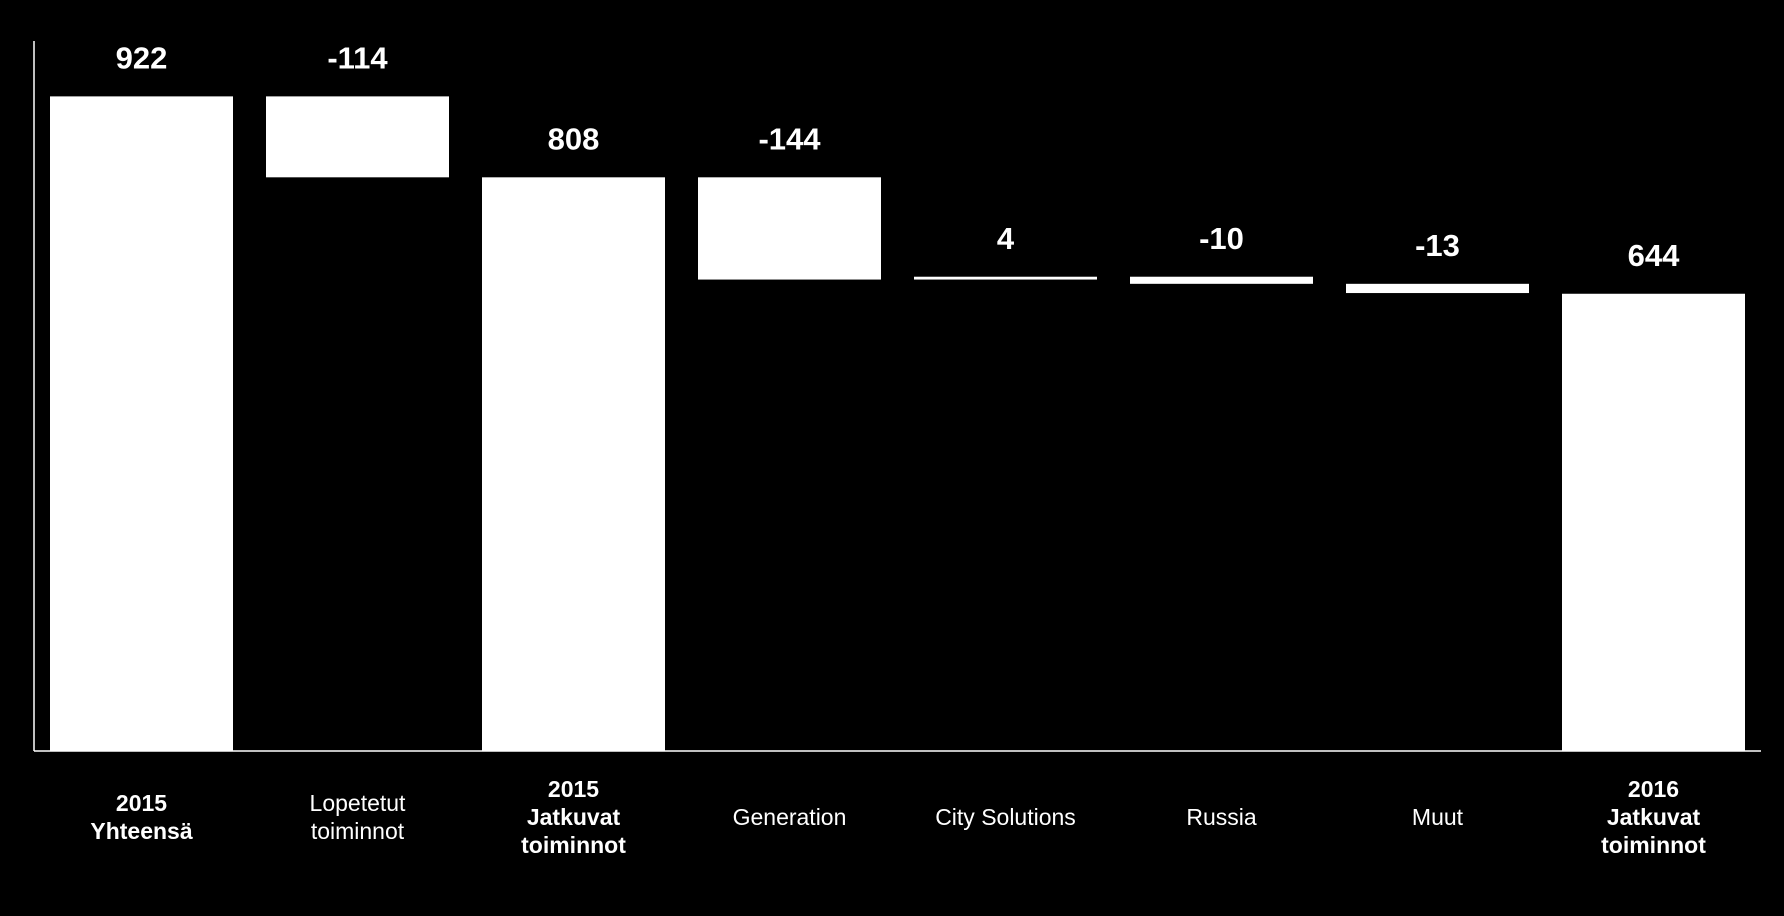 The image size is (1784, 916). What do you see at coordinates (1654, 255) in the screenshot?
I see `value-label: 644` at bounding box center [1654, 255].